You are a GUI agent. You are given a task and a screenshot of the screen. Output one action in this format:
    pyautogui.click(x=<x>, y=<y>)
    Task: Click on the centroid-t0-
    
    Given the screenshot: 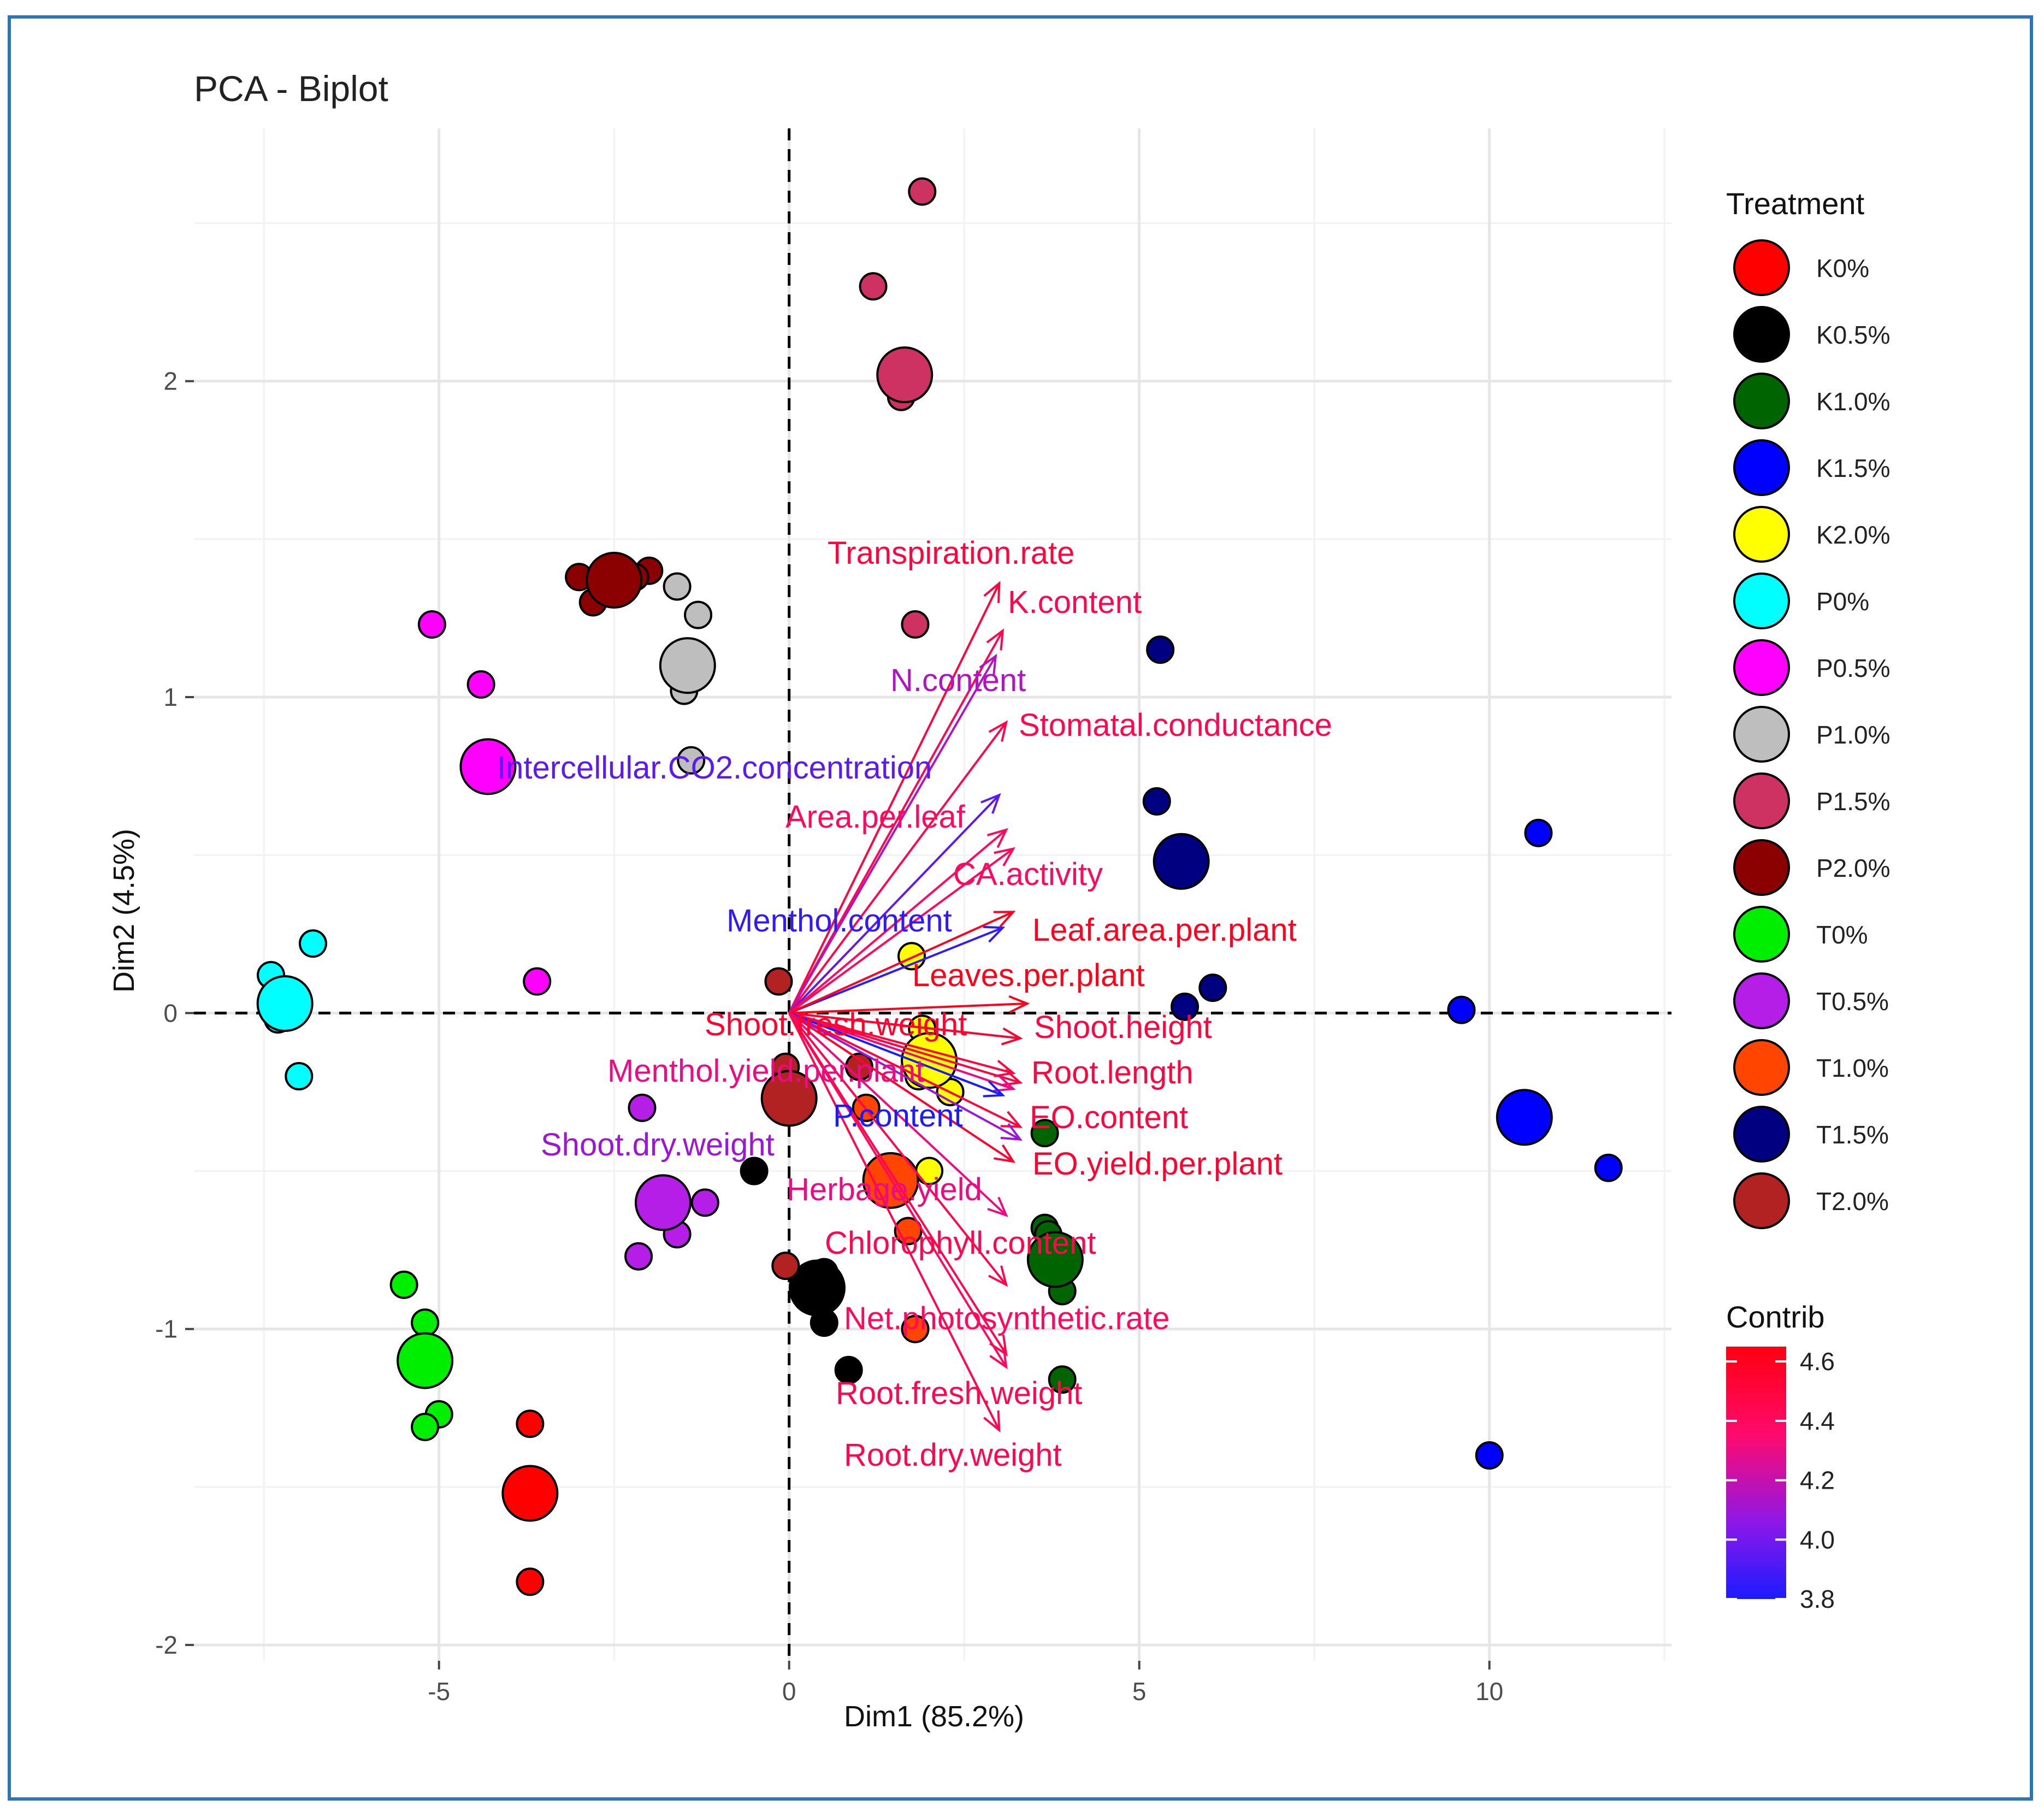 What is the action you would take?
    pyautogui.click(x=425, y=1360)
    